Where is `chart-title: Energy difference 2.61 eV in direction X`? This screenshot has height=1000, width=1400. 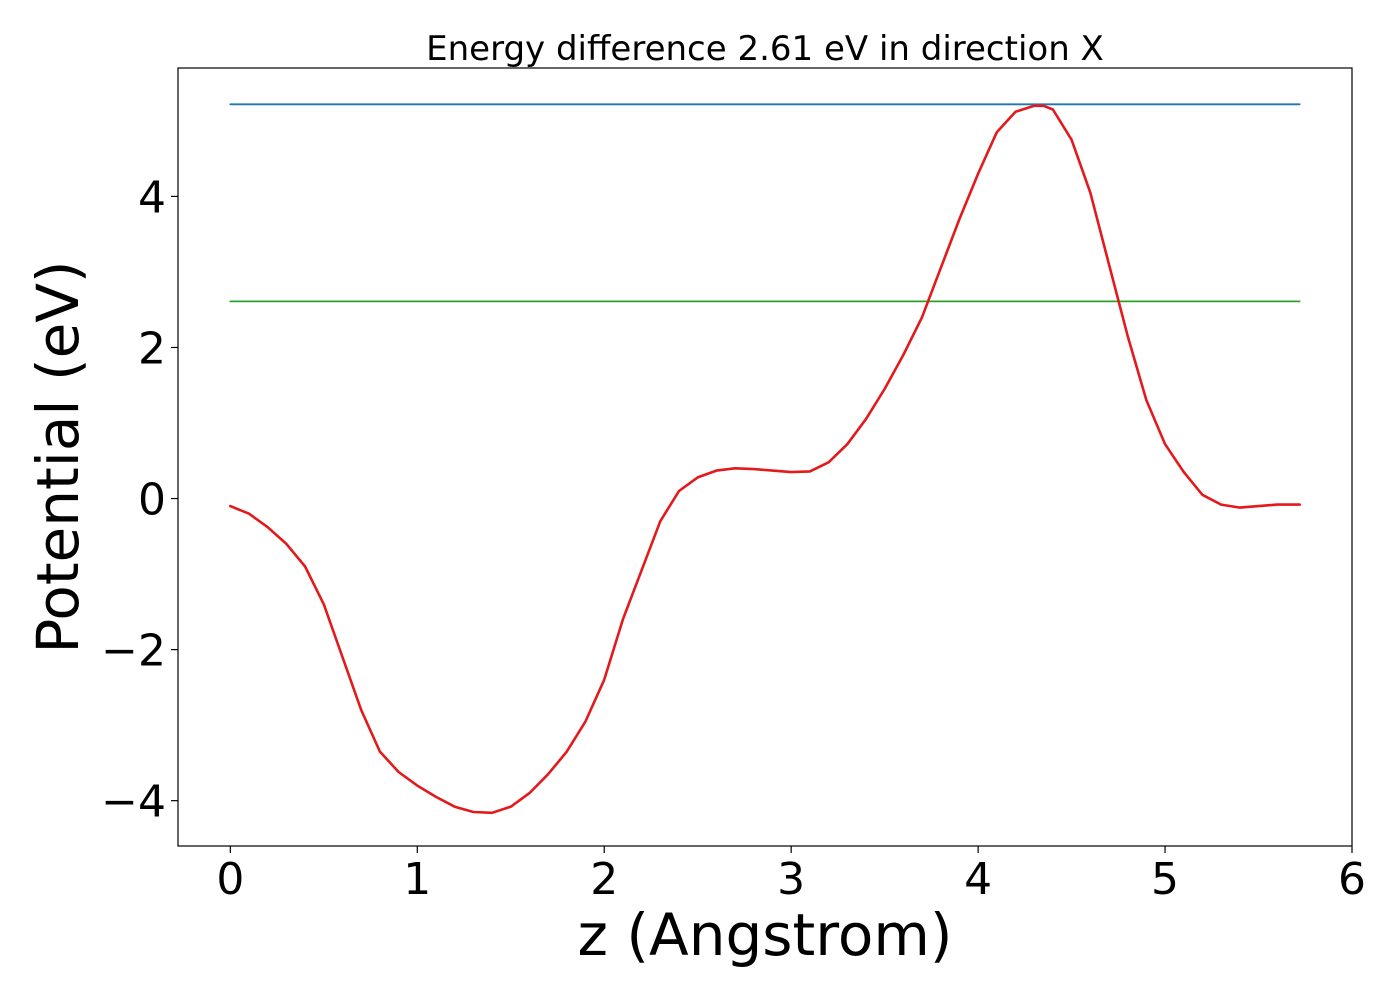
chart-title: Energy difference 2.61 eV in direction X is located at coordinates (765, 49).